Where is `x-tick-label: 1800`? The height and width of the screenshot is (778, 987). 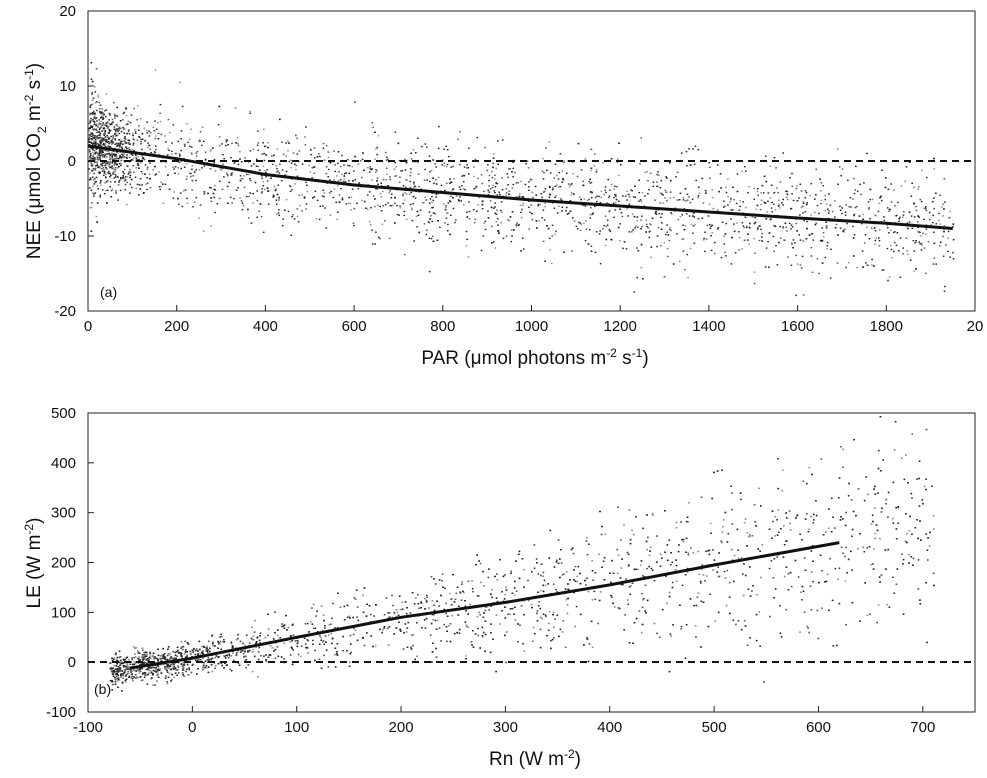 x-tick-label: 1800 is located at coordinates (886, 326).